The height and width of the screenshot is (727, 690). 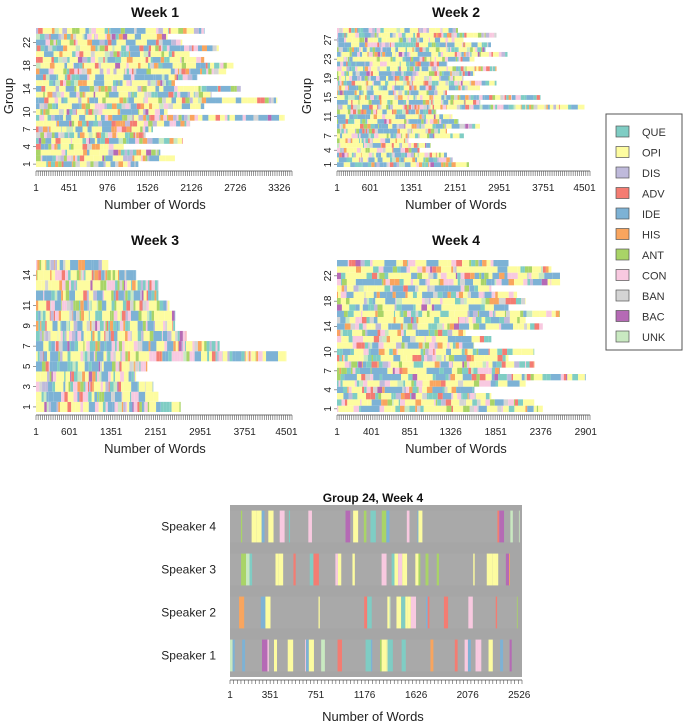 I want to click on y-tick-label: 7, so click(x=328, y=136).